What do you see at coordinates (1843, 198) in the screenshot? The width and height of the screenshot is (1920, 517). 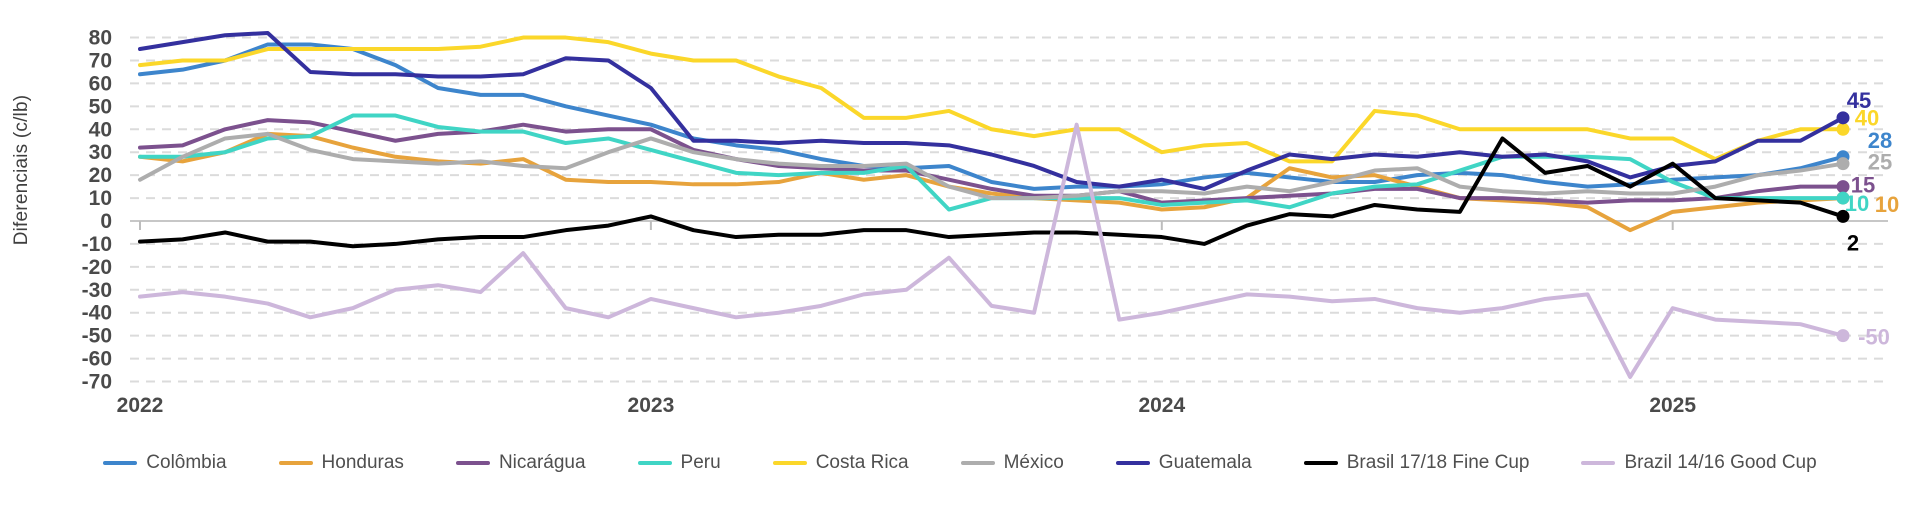 I see `series-end-dot-peru` at bounding box center [1843, 198].